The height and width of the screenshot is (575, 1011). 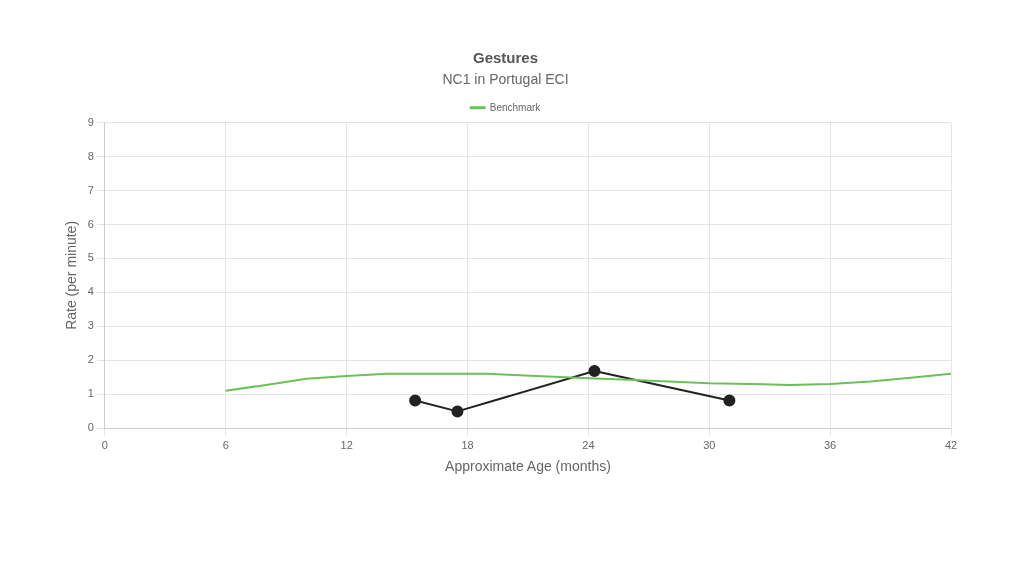 What do you see at coordinates (71, 275) in the screenshot?
I see `y-axis-title: Rate (per minute)` at bounding box center [71, 275].